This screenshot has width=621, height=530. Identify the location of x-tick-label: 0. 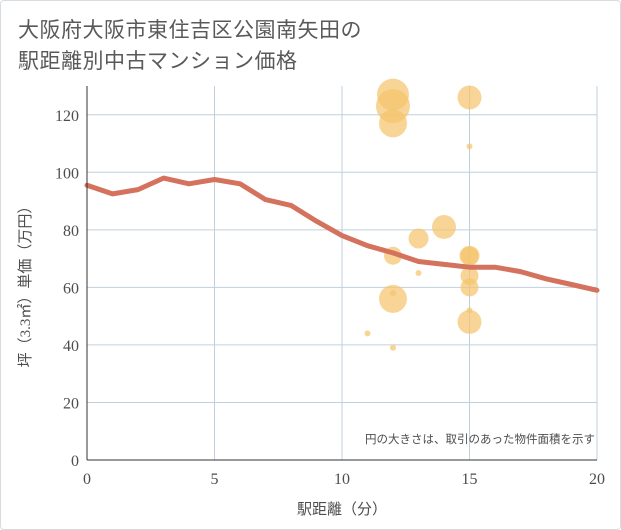
(87, 479).